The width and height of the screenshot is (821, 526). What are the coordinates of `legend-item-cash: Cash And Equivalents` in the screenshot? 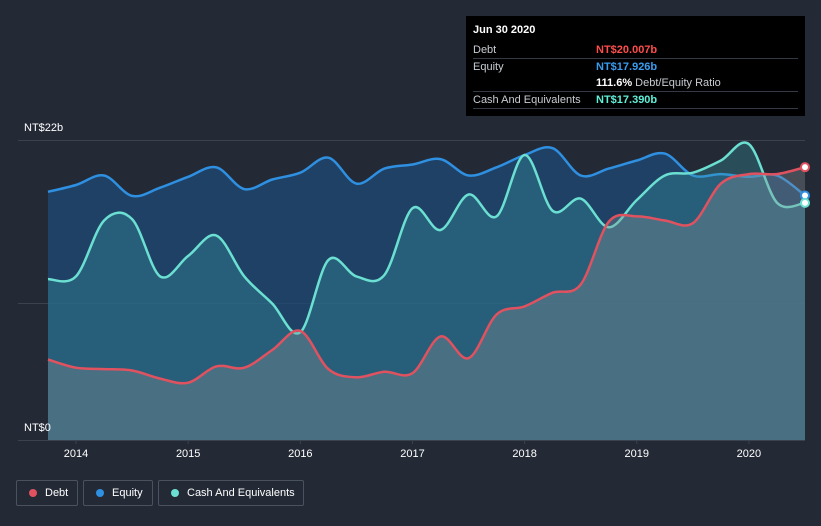 It's located at (231, 493).